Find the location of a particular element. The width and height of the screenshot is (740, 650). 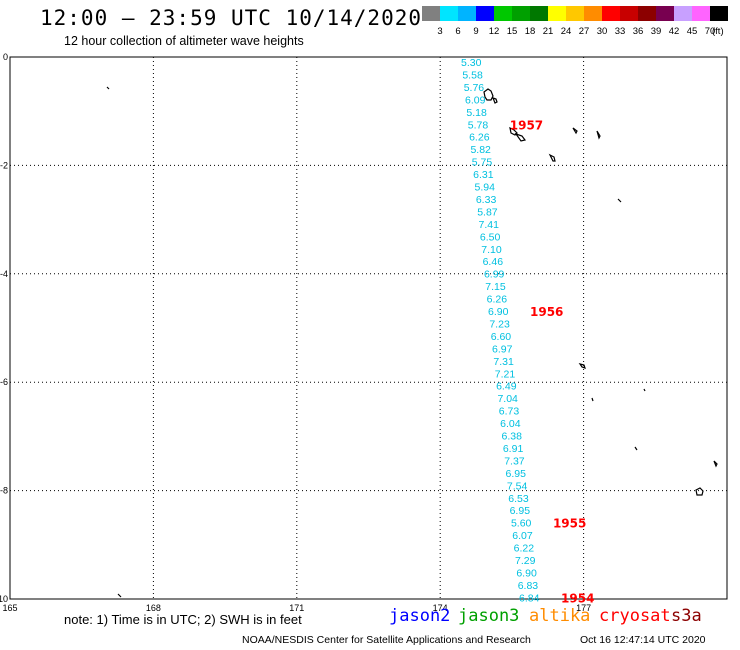

wave-height-label: 6.31 is located at coordinates (483, 175).